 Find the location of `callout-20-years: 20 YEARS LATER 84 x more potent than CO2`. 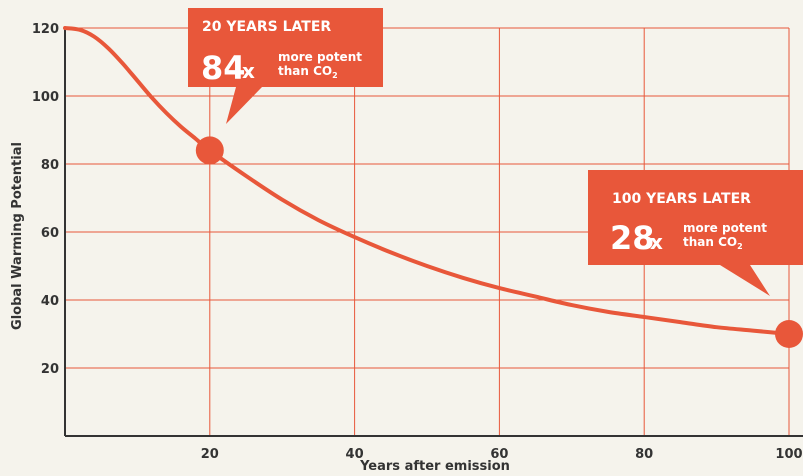

callout-20-years: 20 YEARS LATER 84 x more potent than CO2 is located at coordinates (285, 66).